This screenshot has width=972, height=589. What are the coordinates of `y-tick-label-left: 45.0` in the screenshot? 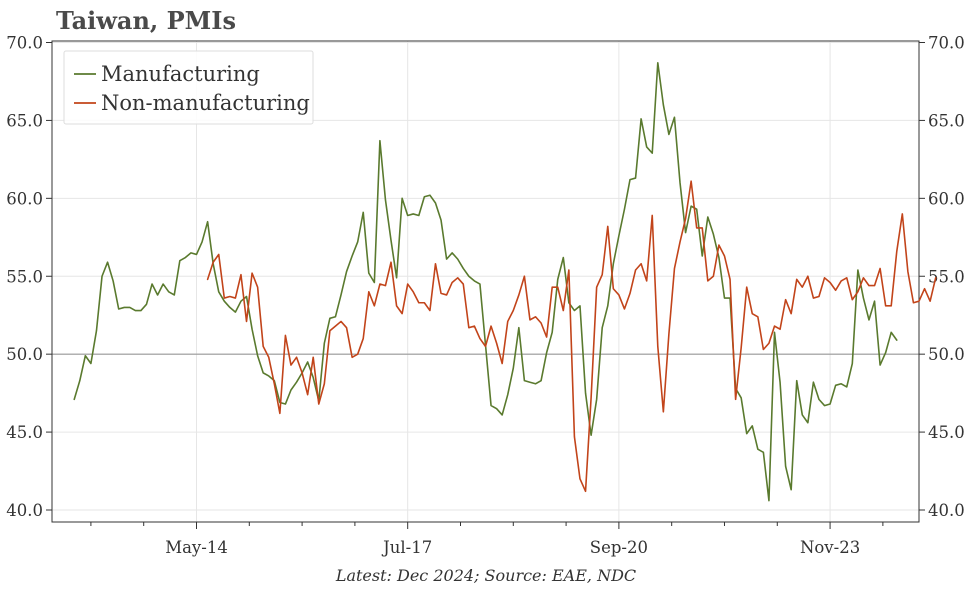 It's located at (24, 432).